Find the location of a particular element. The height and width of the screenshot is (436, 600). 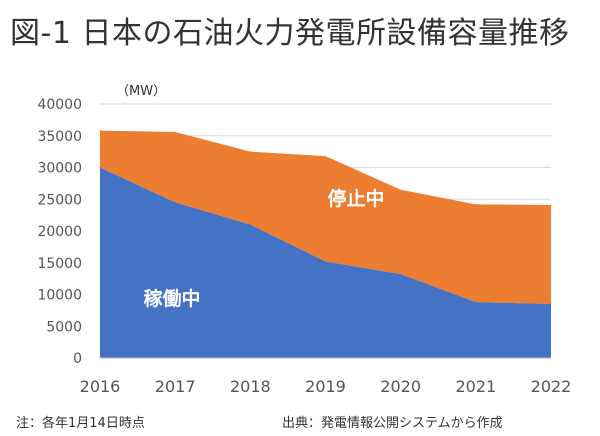

y-tick-label-20000: 20000 is located at coordinates (59, 232).